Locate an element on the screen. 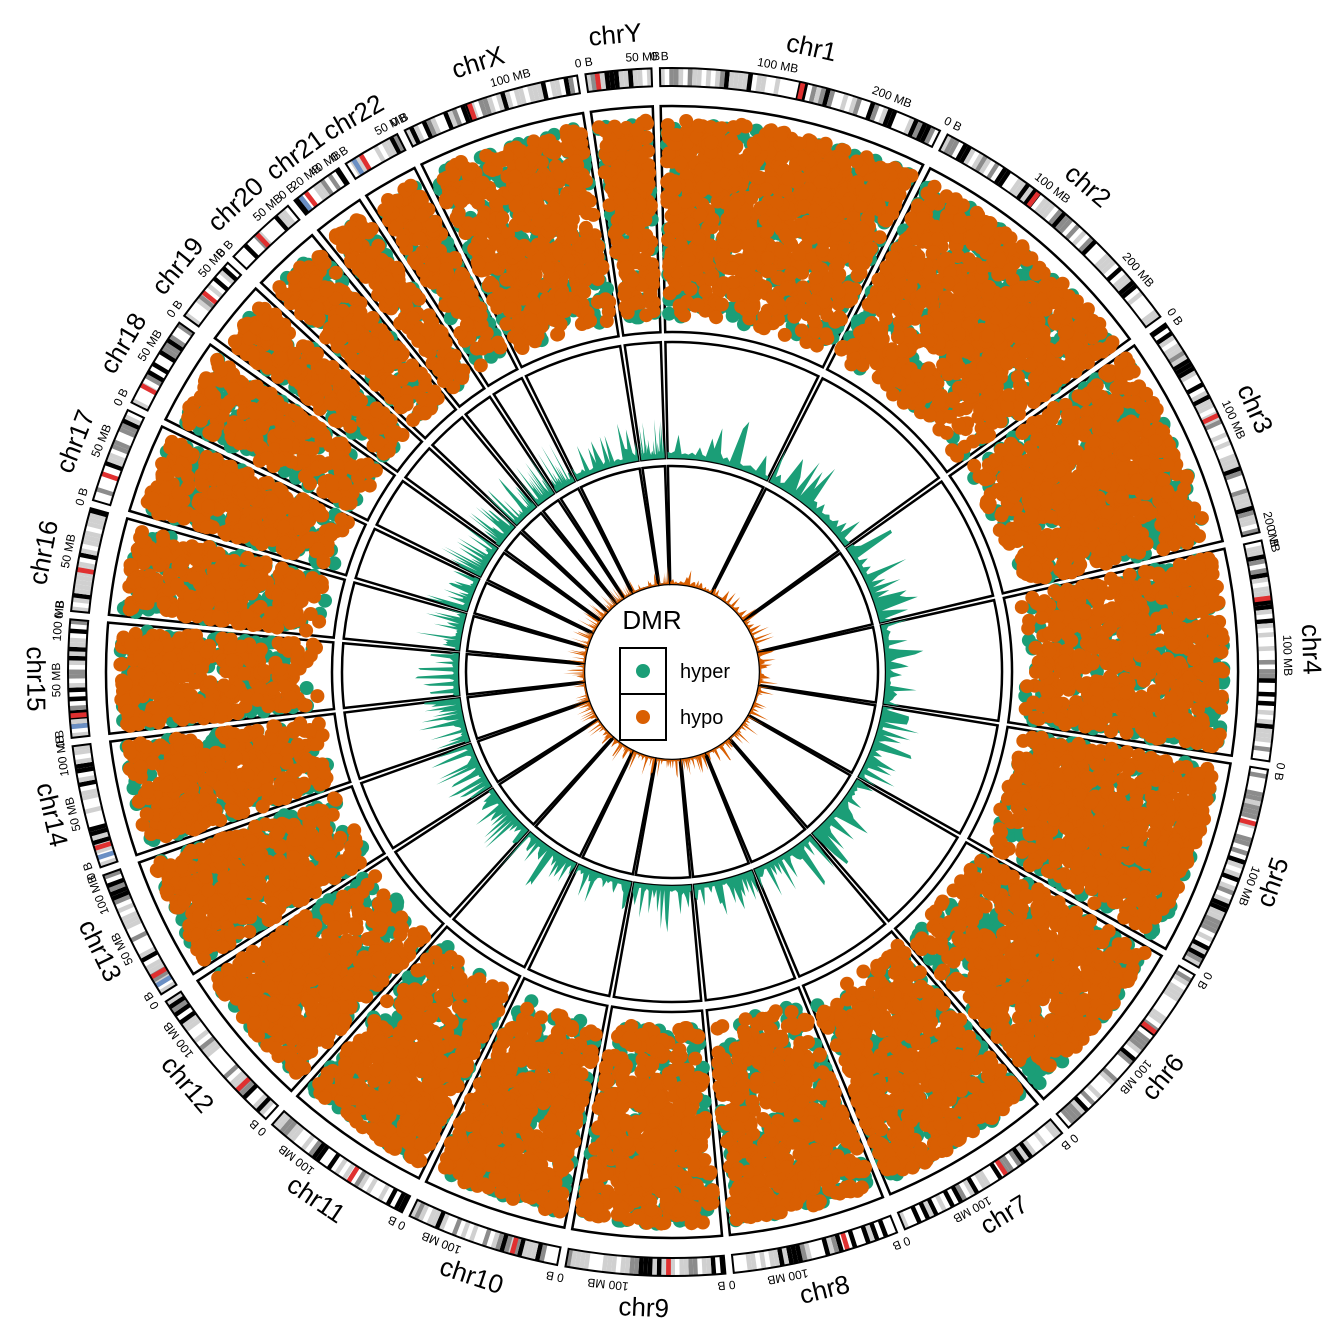 The height and width of the screenshot is (1344, 1344). ideogram-chr21 is located at coordinates (321, 191).